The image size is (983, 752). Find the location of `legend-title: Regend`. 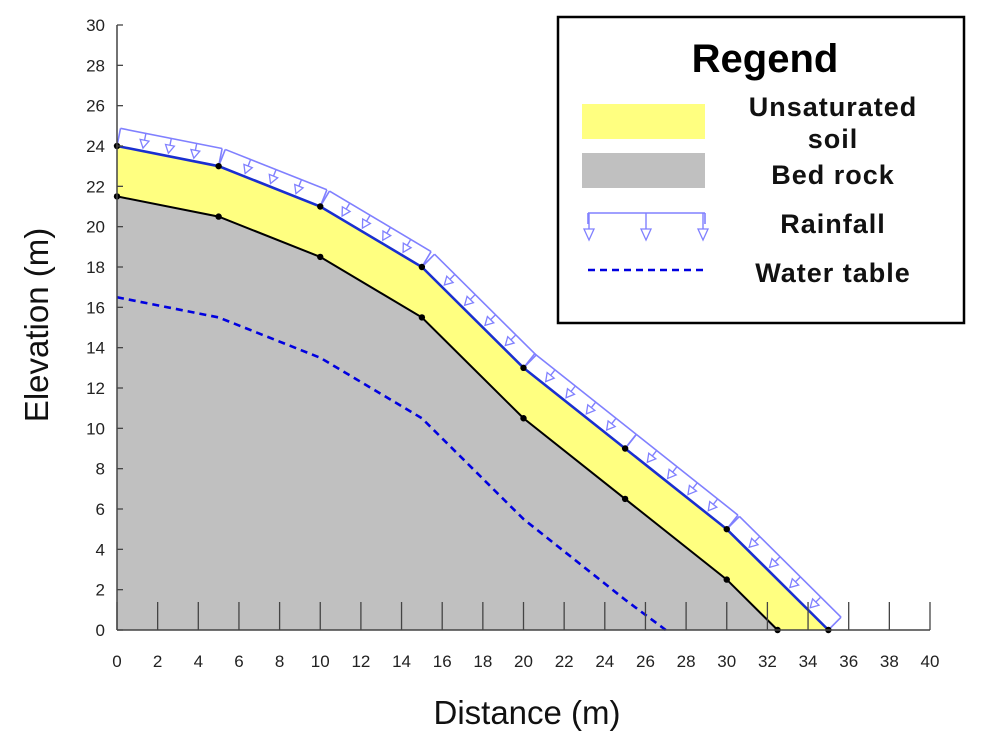

legend-title: Regend is located at coordinates (765, 59).